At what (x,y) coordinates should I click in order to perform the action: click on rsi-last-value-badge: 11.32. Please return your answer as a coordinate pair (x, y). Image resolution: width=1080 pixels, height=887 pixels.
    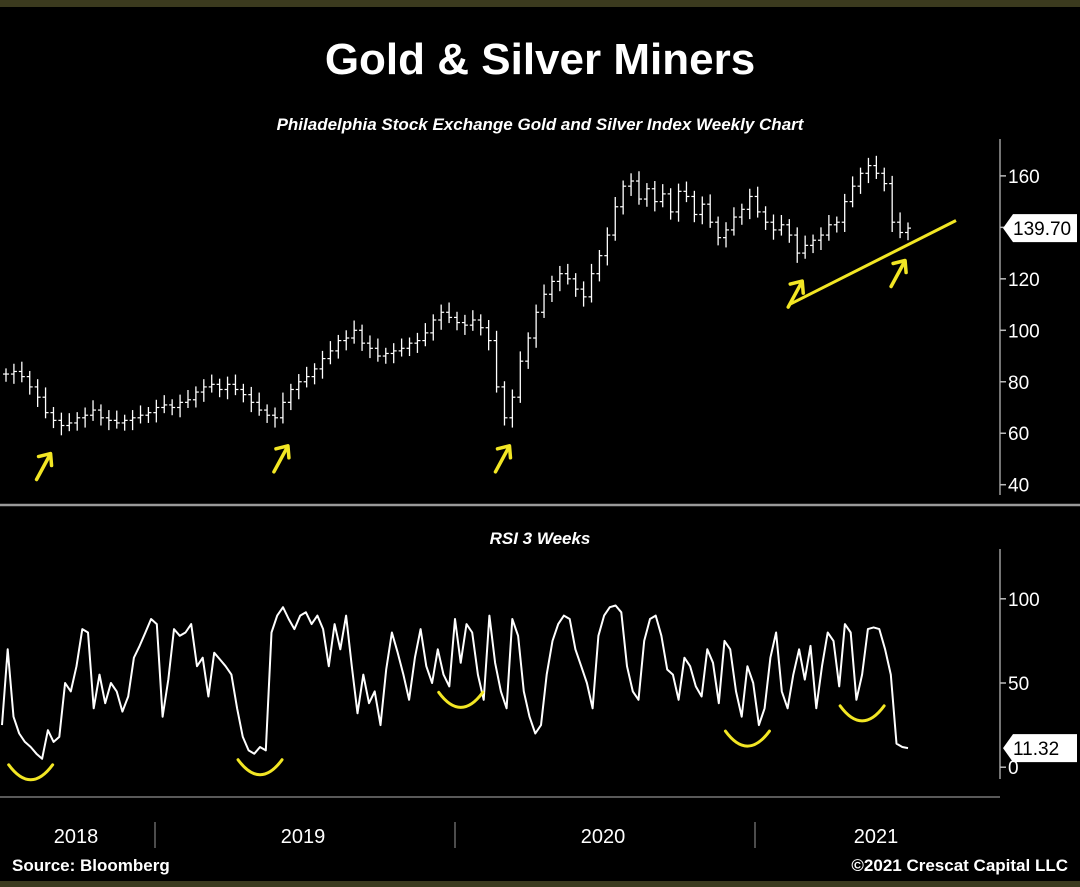
    Looking at the image, I should click on (1040, 748).